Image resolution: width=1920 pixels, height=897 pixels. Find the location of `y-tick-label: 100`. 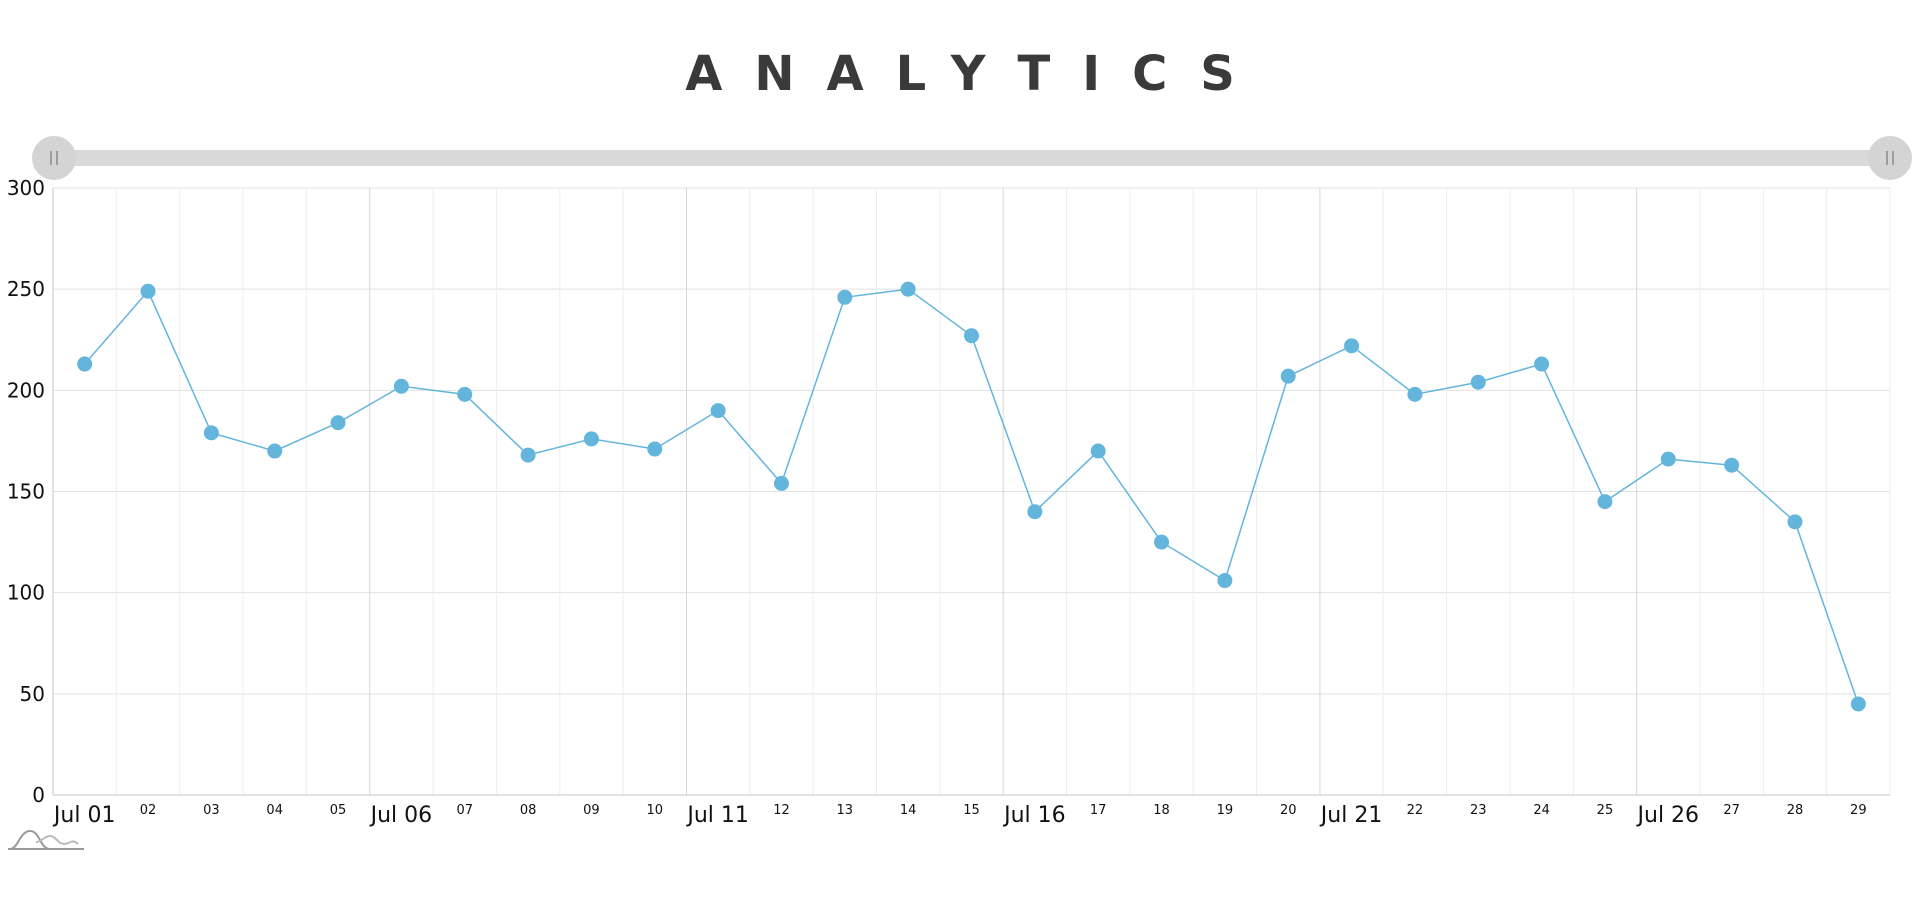

y-tick-label: 100 is located at coordinates (26, 593).